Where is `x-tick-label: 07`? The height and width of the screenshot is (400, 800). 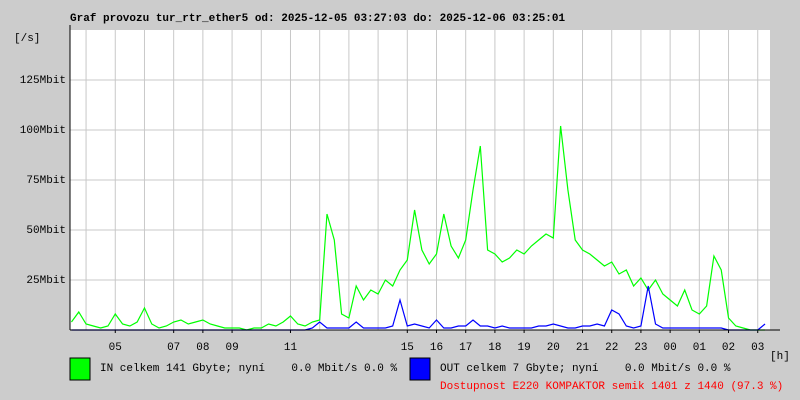
x-tick-label: 07 is located at coordinates (173, 348).